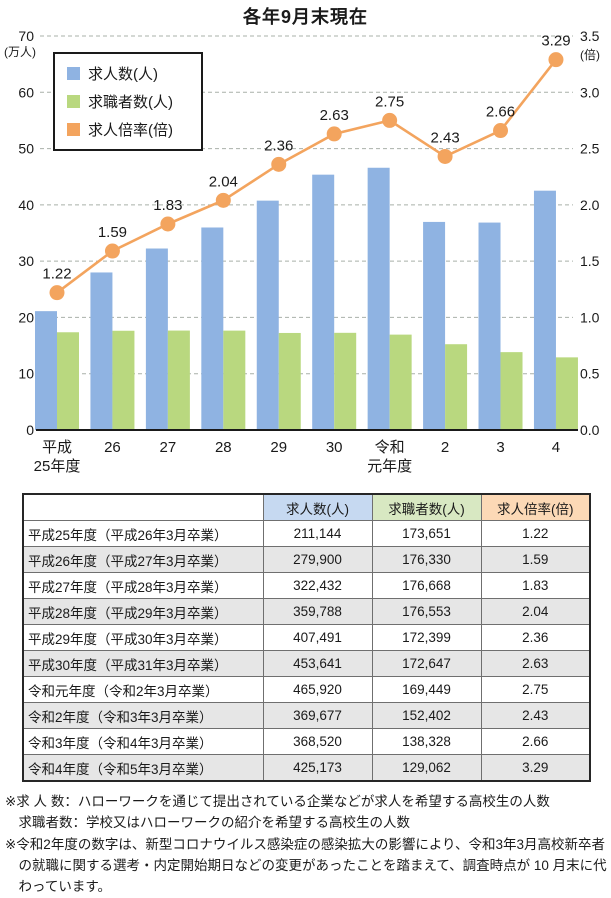 This screenshot has width=611, height=898. What do you see at coordinates (223, 447) in the screenshot?
I see `x-axis-tick: 28` at bounding box center [223, 447].